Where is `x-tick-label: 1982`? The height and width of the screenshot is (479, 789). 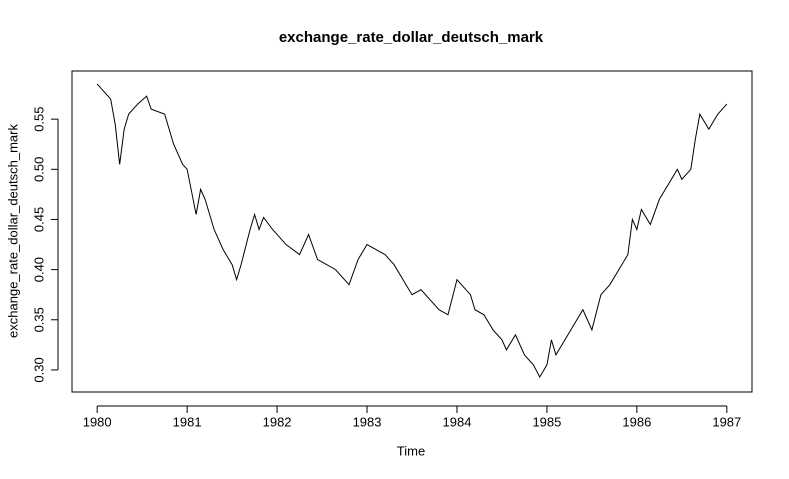 x-tick-label: 1982 is located at coordinates (277, 421).